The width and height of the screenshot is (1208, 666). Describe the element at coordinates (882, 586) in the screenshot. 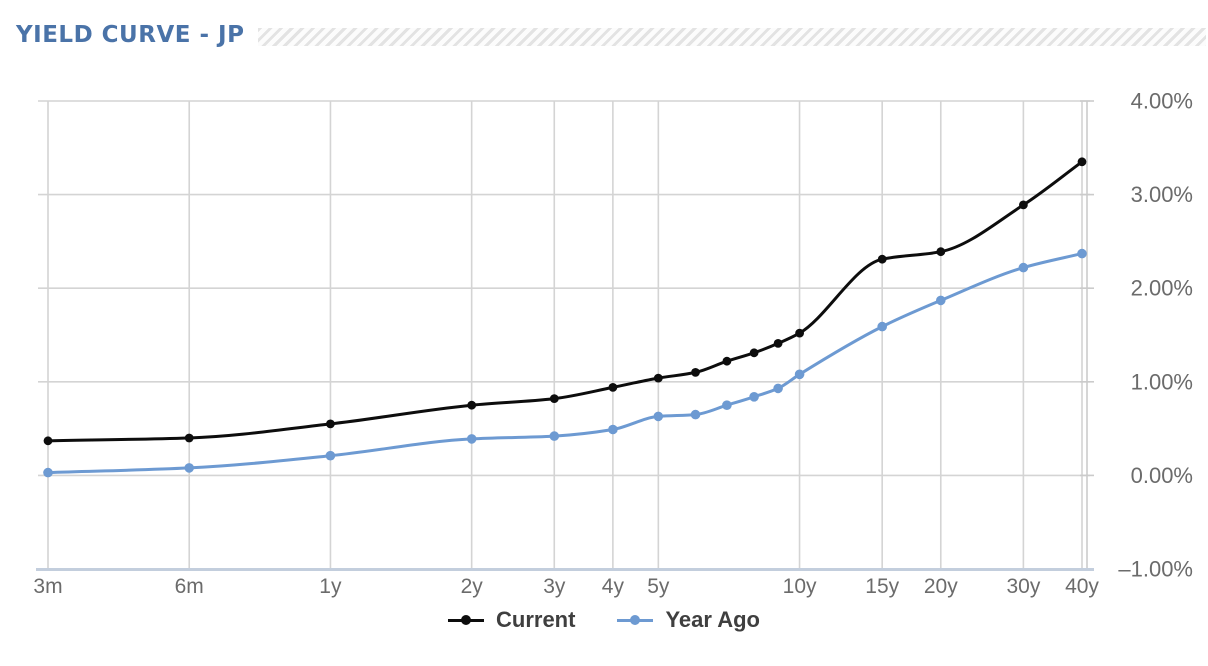

I see `x-tick-label: 15y` at that location.